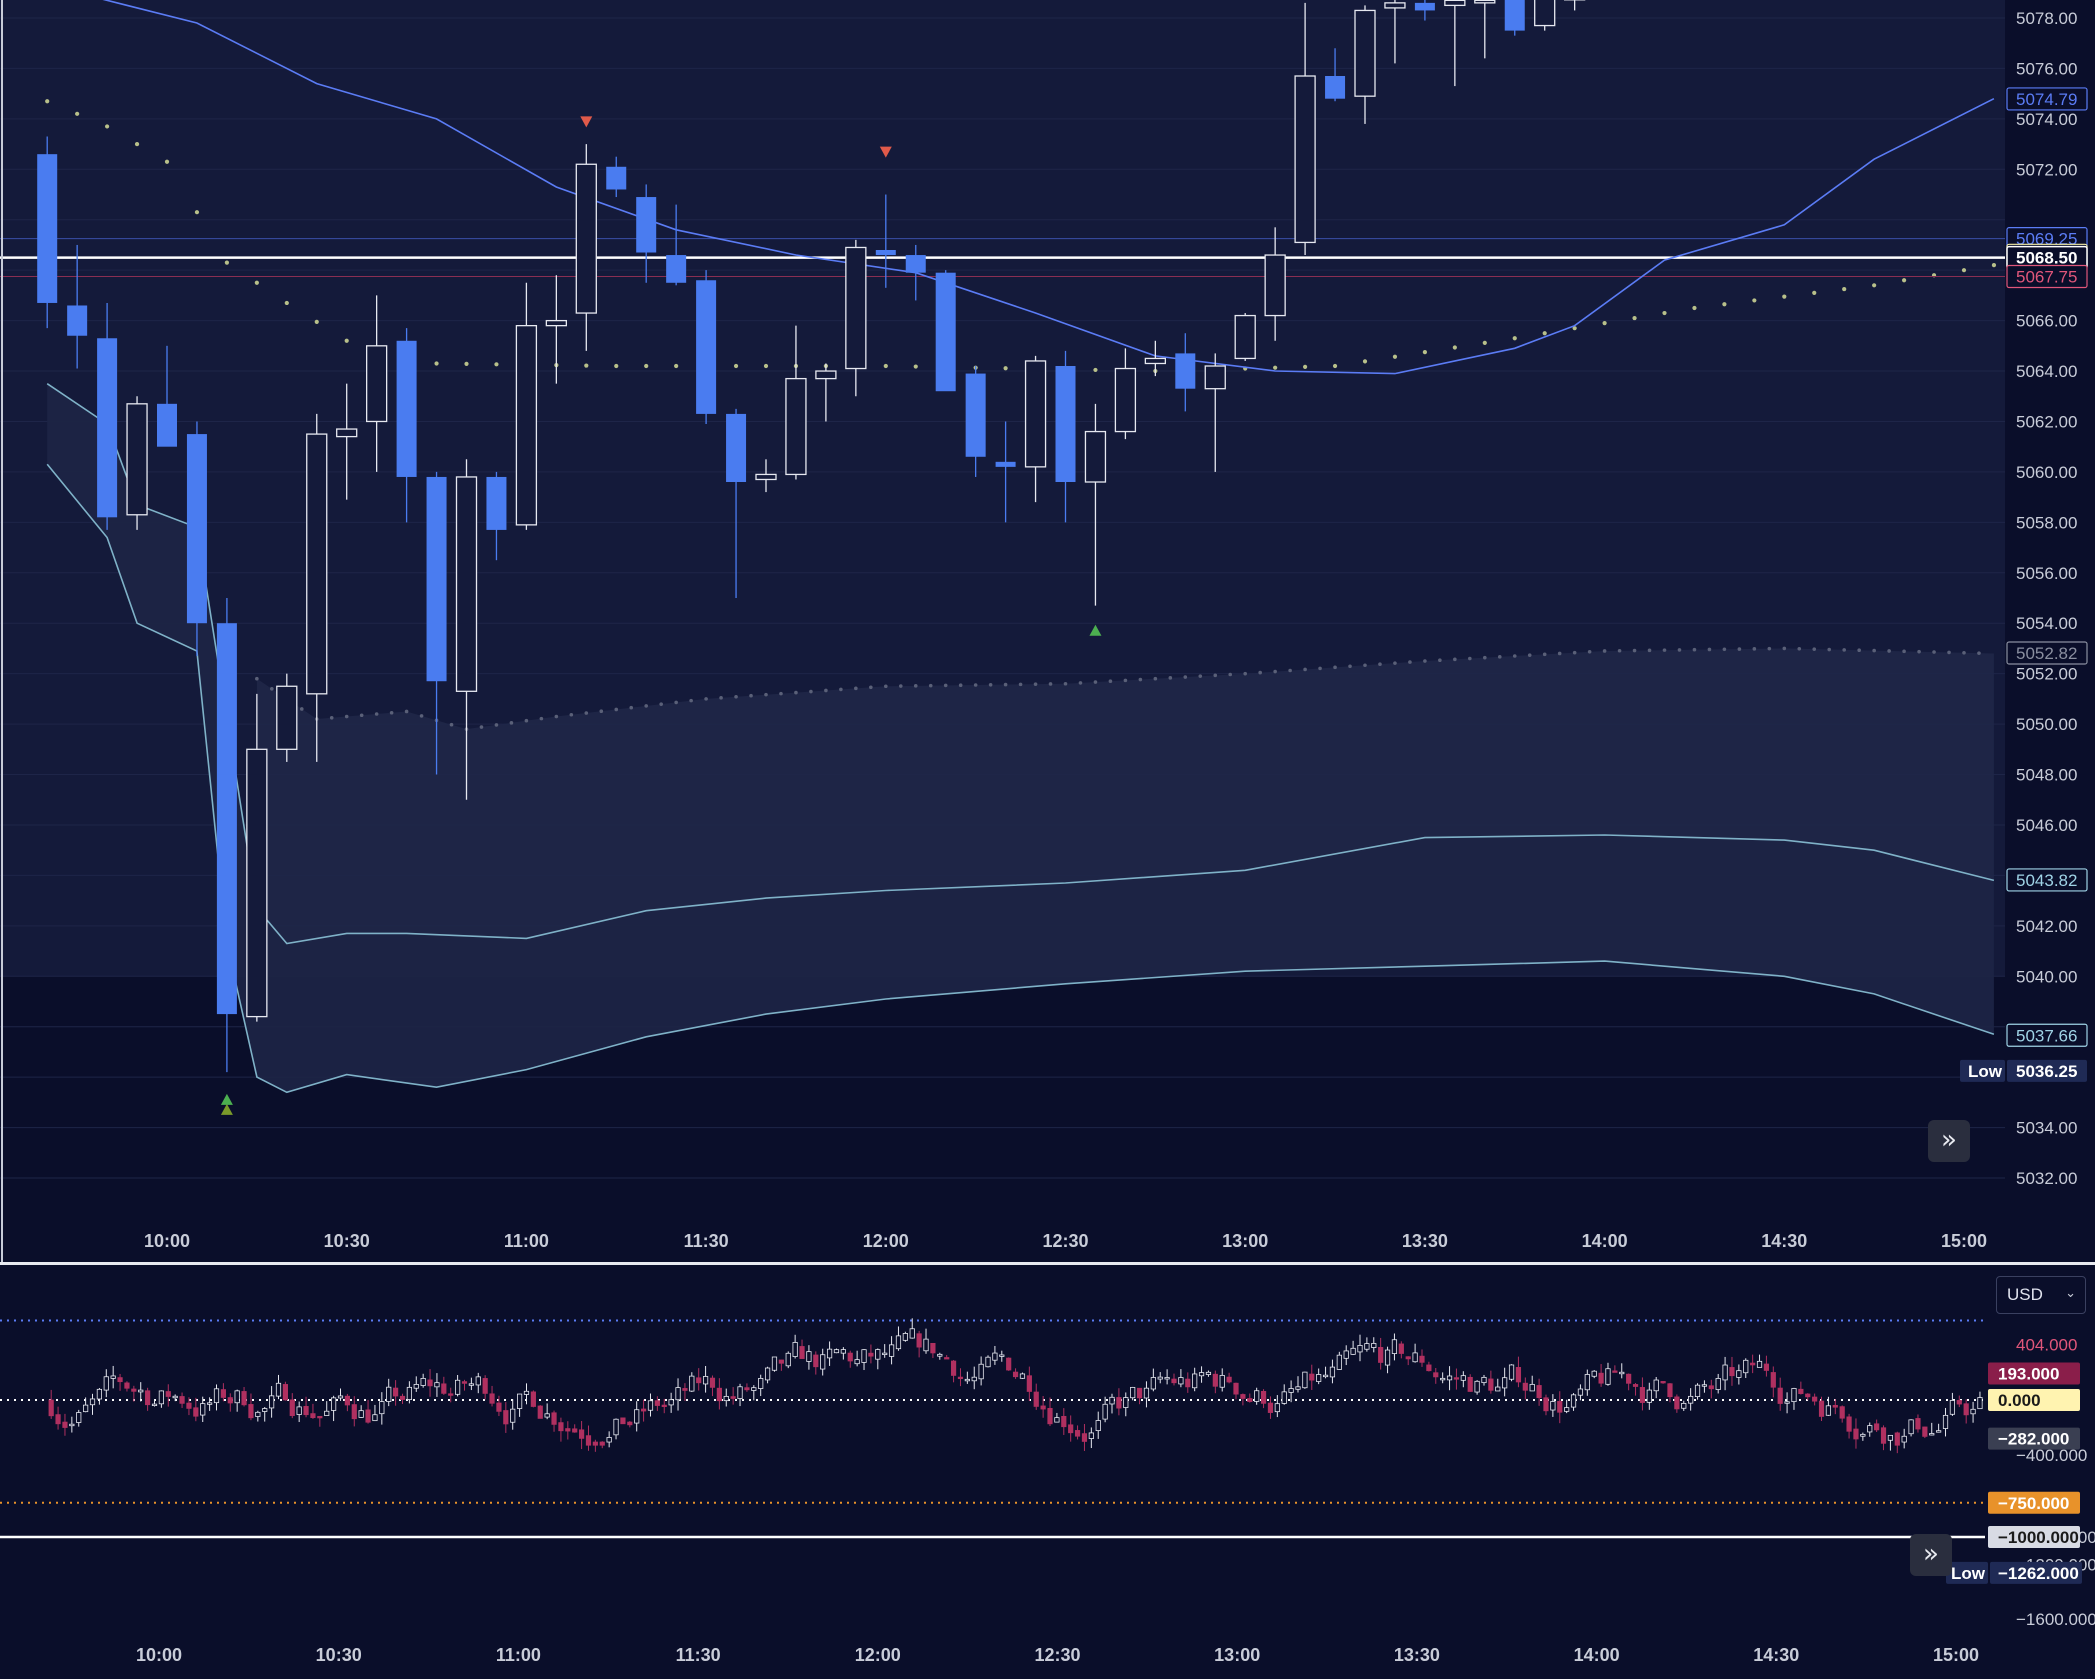 This screenshot has width=2095, height=1679. I want to click on currency-select: USD ⌄, so click(2041, 1295).